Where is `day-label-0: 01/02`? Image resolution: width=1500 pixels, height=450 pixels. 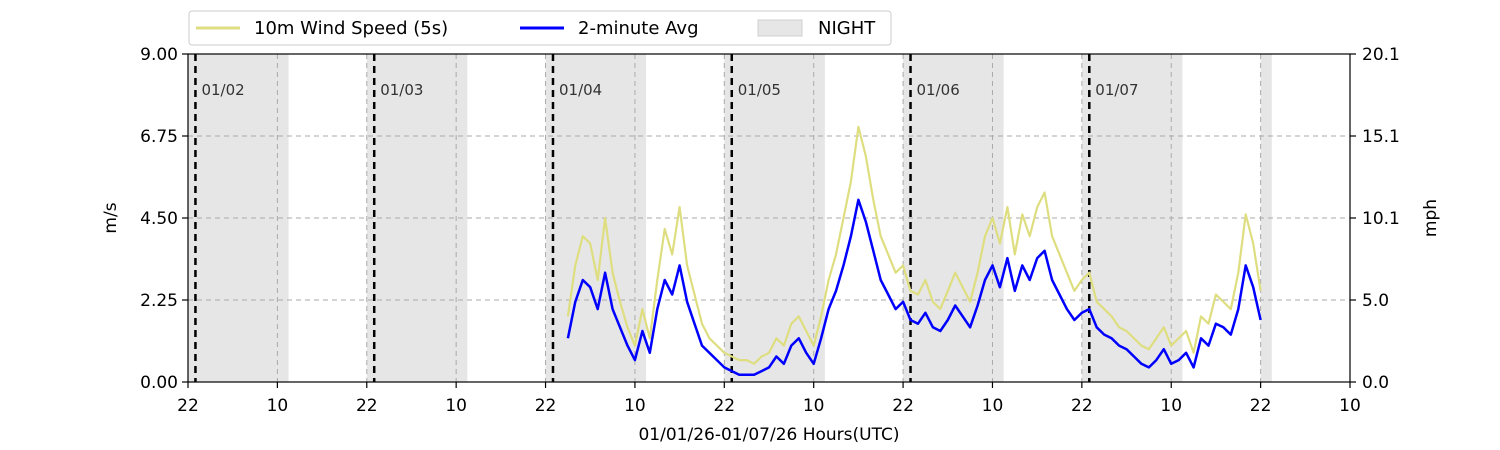
day-label-0: 01/02 is located at coordinates (222, 90).